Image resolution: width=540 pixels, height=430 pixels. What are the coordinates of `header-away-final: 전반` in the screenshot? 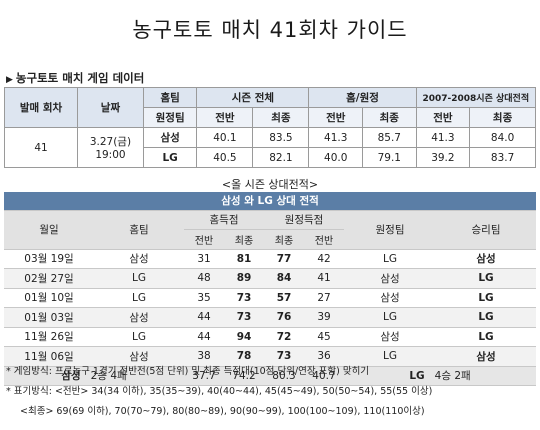 It's located at (324, 239).